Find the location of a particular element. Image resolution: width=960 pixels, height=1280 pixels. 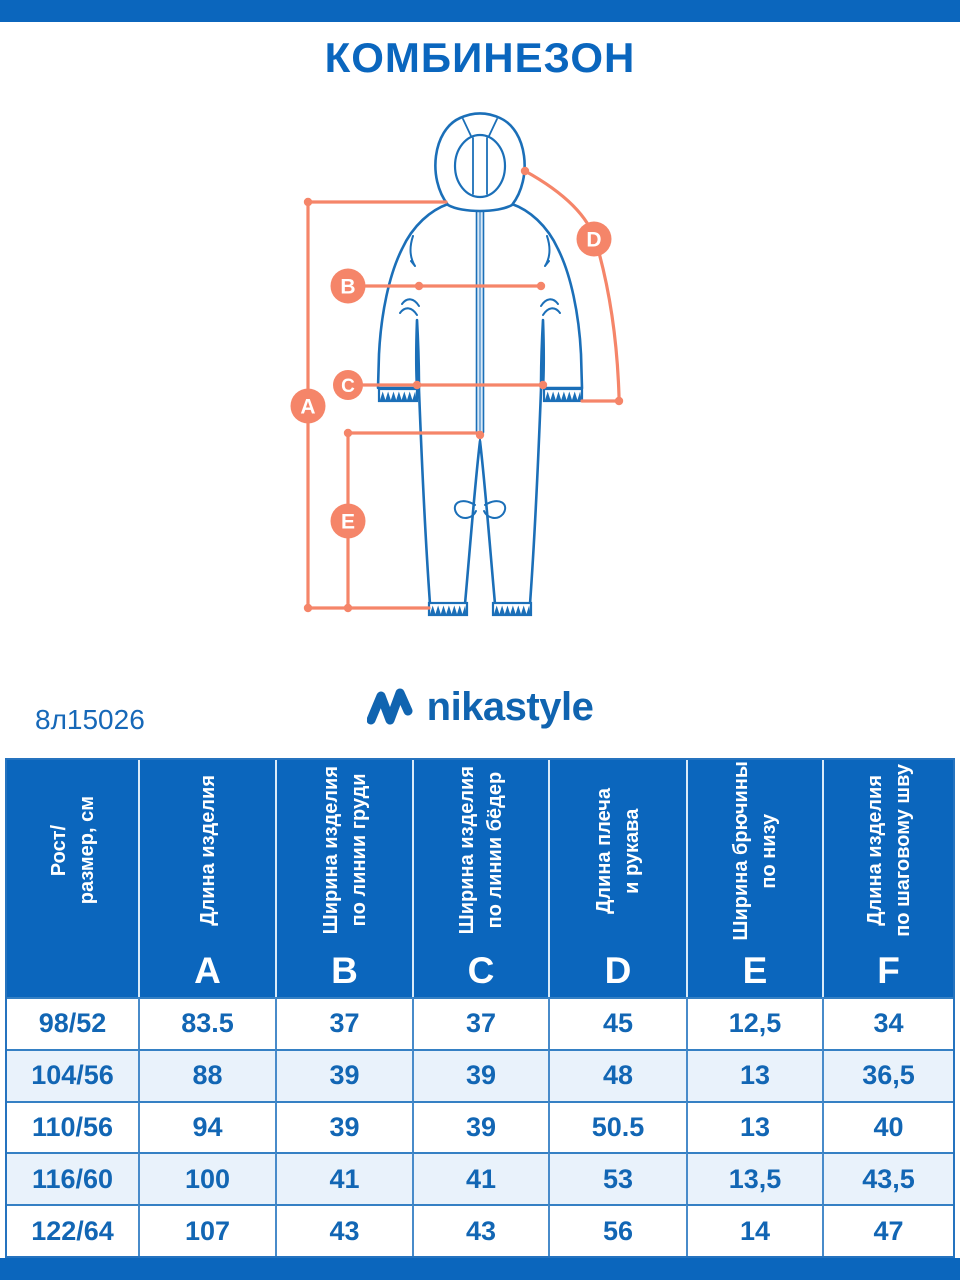

header-letter: A is located at coordinates (207, 970).